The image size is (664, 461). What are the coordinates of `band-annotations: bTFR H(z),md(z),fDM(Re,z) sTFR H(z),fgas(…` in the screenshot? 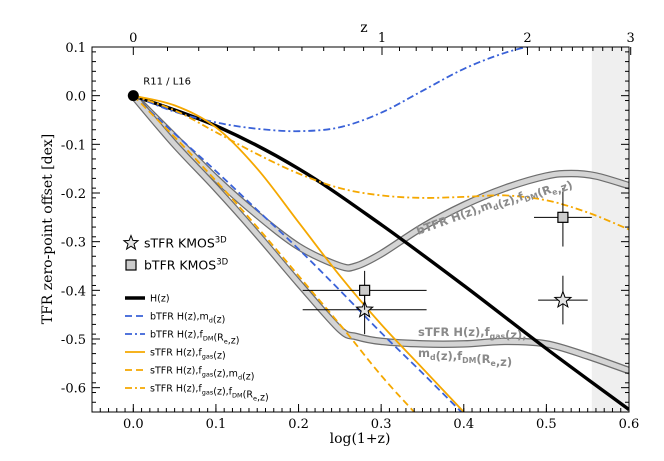 It's located at (494, 269).